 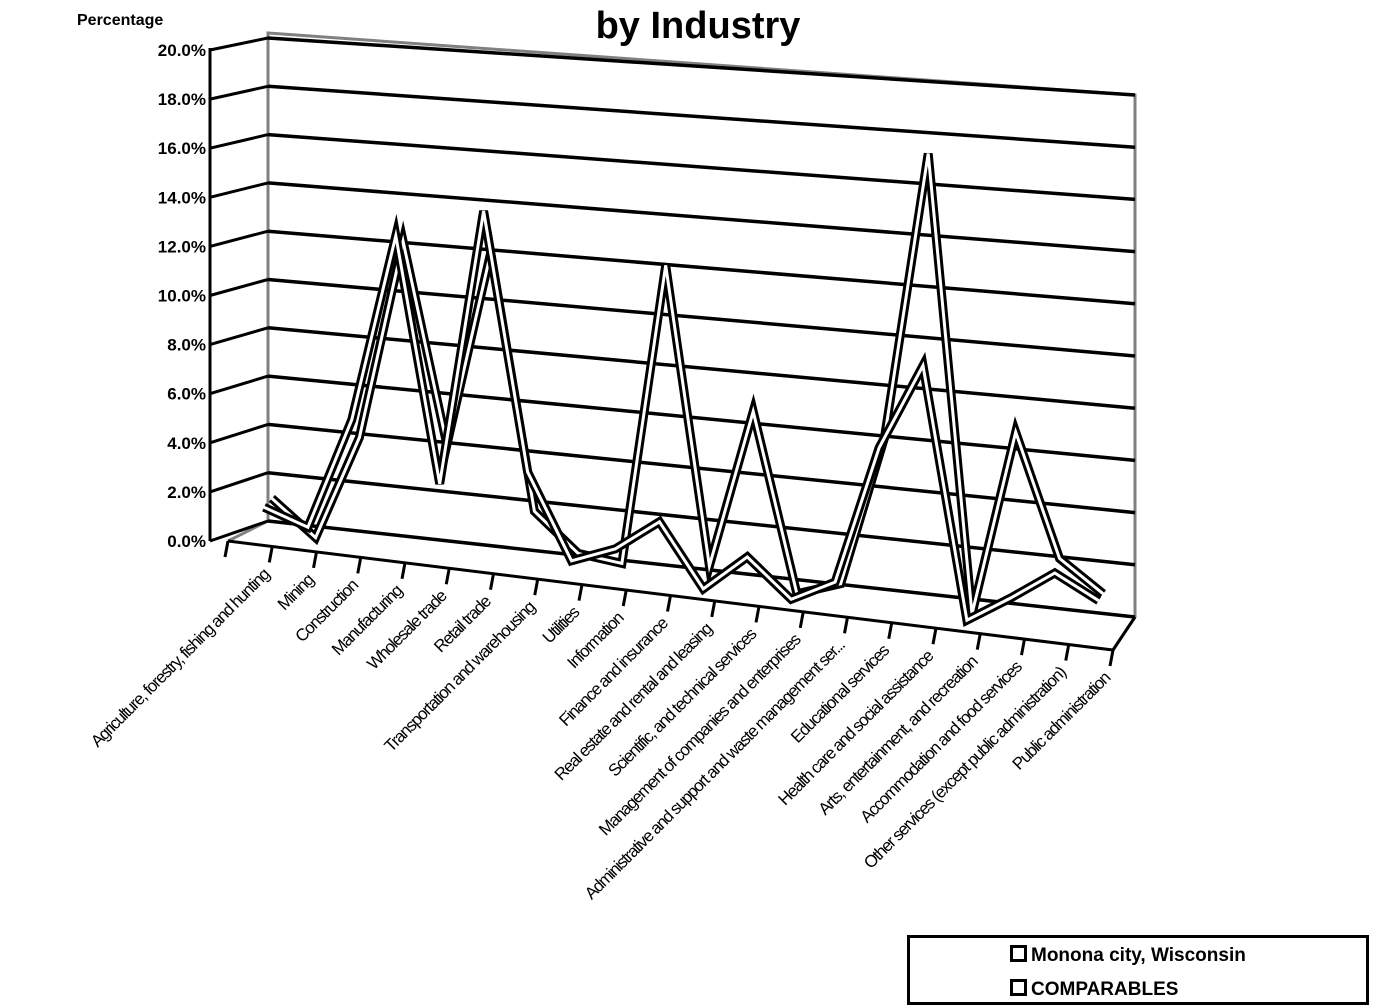 I want to click on legend-item-0: Monona city, Wisconsin, so click(x=1128, y=956).